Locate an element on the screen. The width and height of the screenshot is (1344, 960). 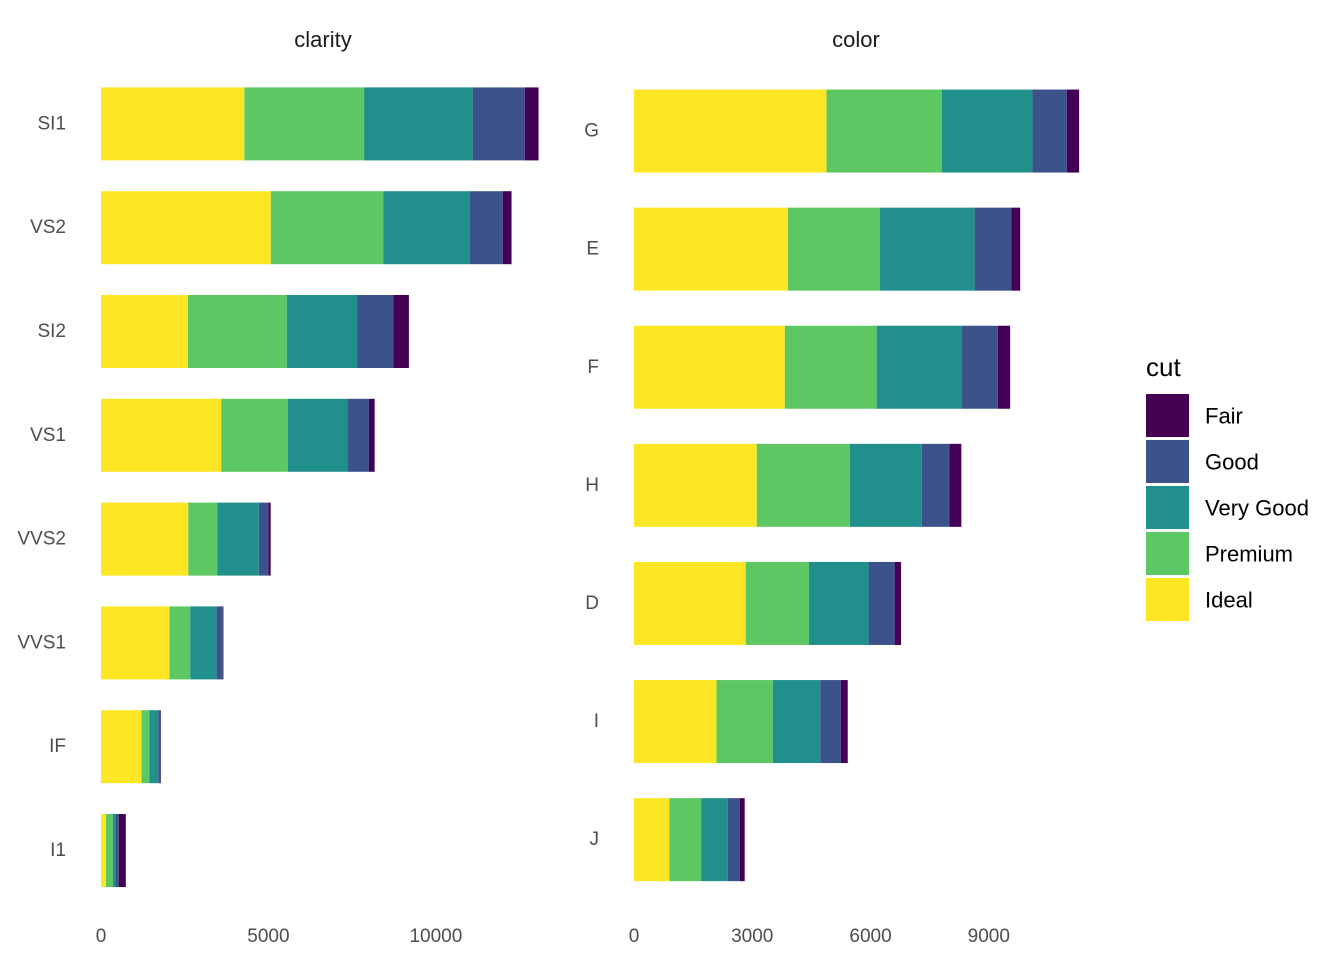
bar-color-d-good is located at coordinates (881, 603).